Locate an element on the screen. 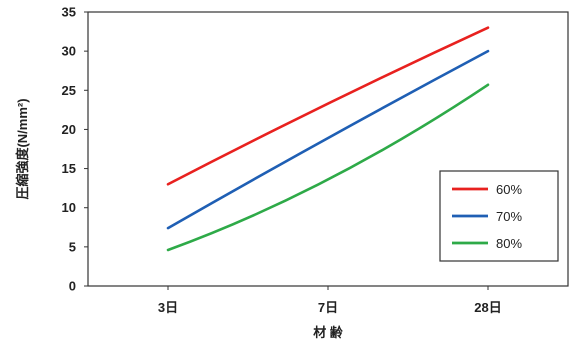 The image size is (580, 347). legend-label: 70% is located at coordinates (509, 216).